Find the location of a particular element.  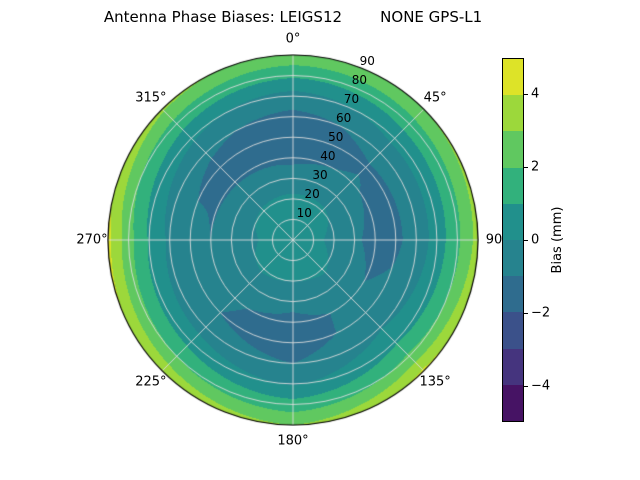

radial-label-10: 10 is located at coordinates (304, 212).